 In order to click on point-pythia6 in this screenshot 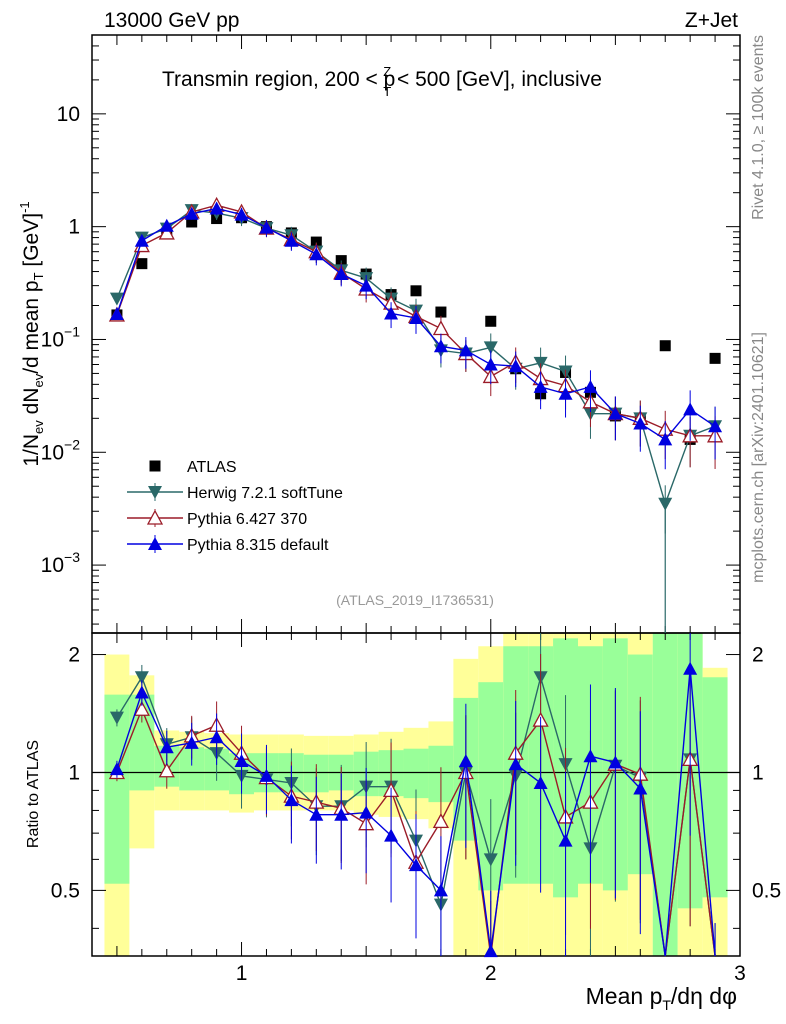, I will do `click(166, 232)`.